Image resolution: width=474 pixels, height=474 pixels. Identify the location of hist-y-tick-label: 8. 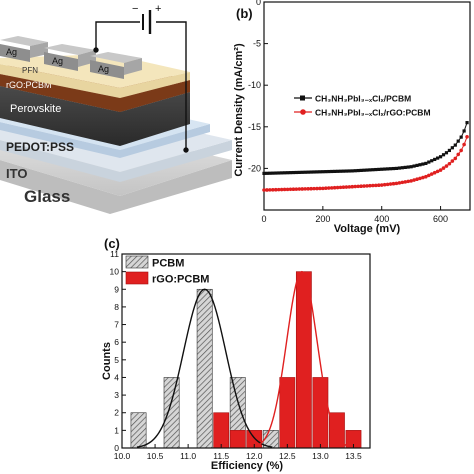
(116, 307).